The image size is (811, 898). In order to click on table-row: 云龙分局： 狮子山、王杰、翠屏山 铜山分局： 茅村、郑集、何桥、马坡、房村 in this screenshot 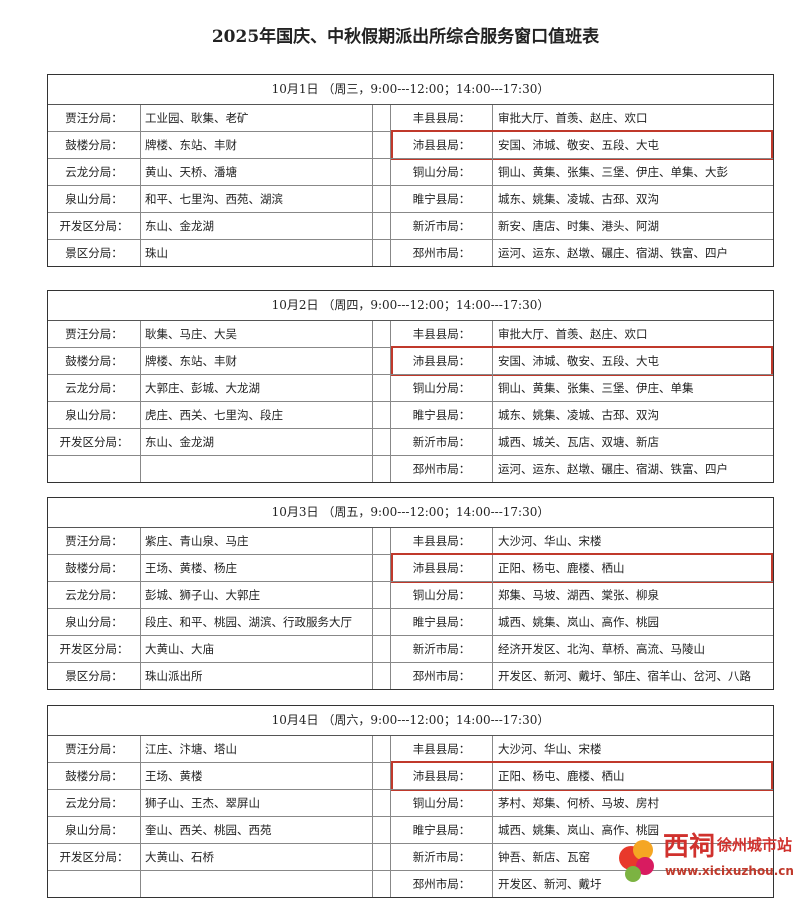, I will do `click(410, 802)`.